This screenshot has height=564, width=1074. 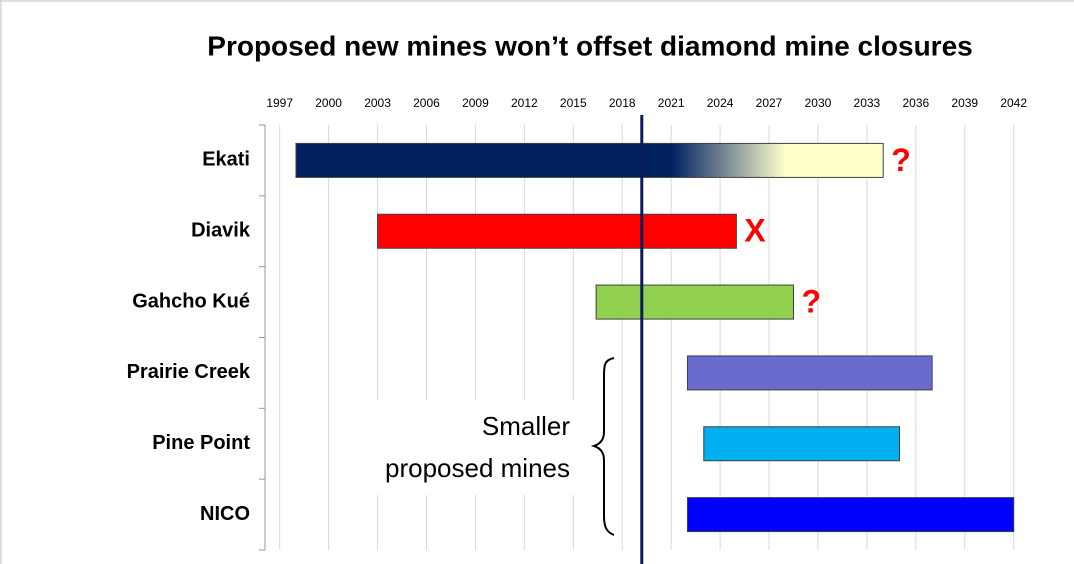 I want to click on row-label: Diavik, so click(x=221, y=231).